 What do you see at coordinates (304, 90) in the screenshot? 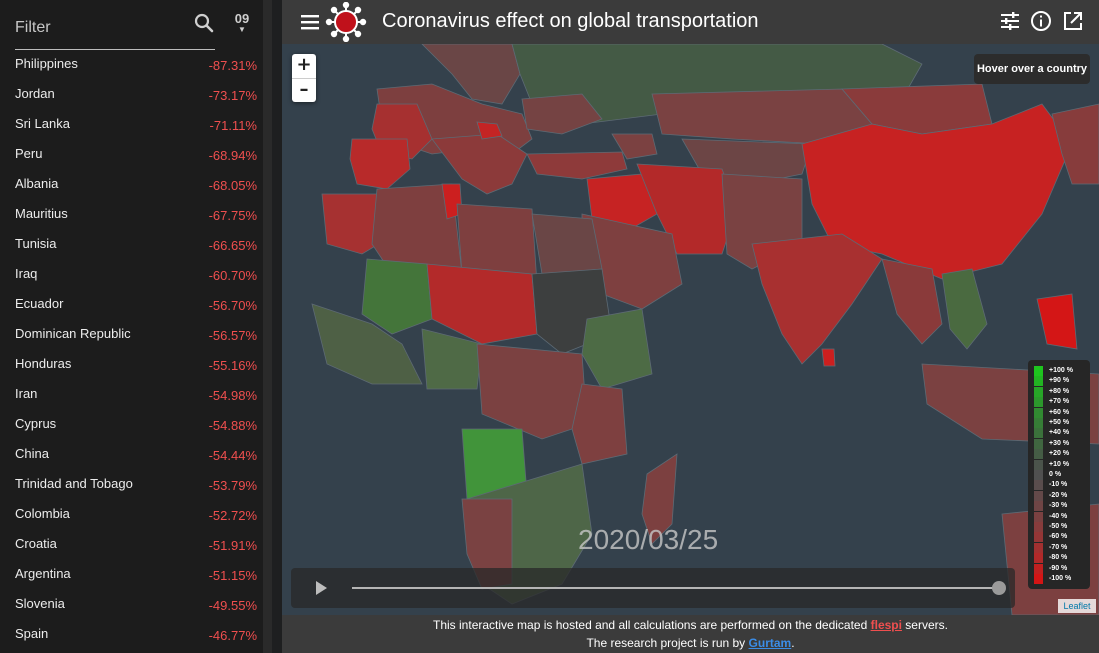
I see `zoom-out-button: –` at bounding box center [304, 90].